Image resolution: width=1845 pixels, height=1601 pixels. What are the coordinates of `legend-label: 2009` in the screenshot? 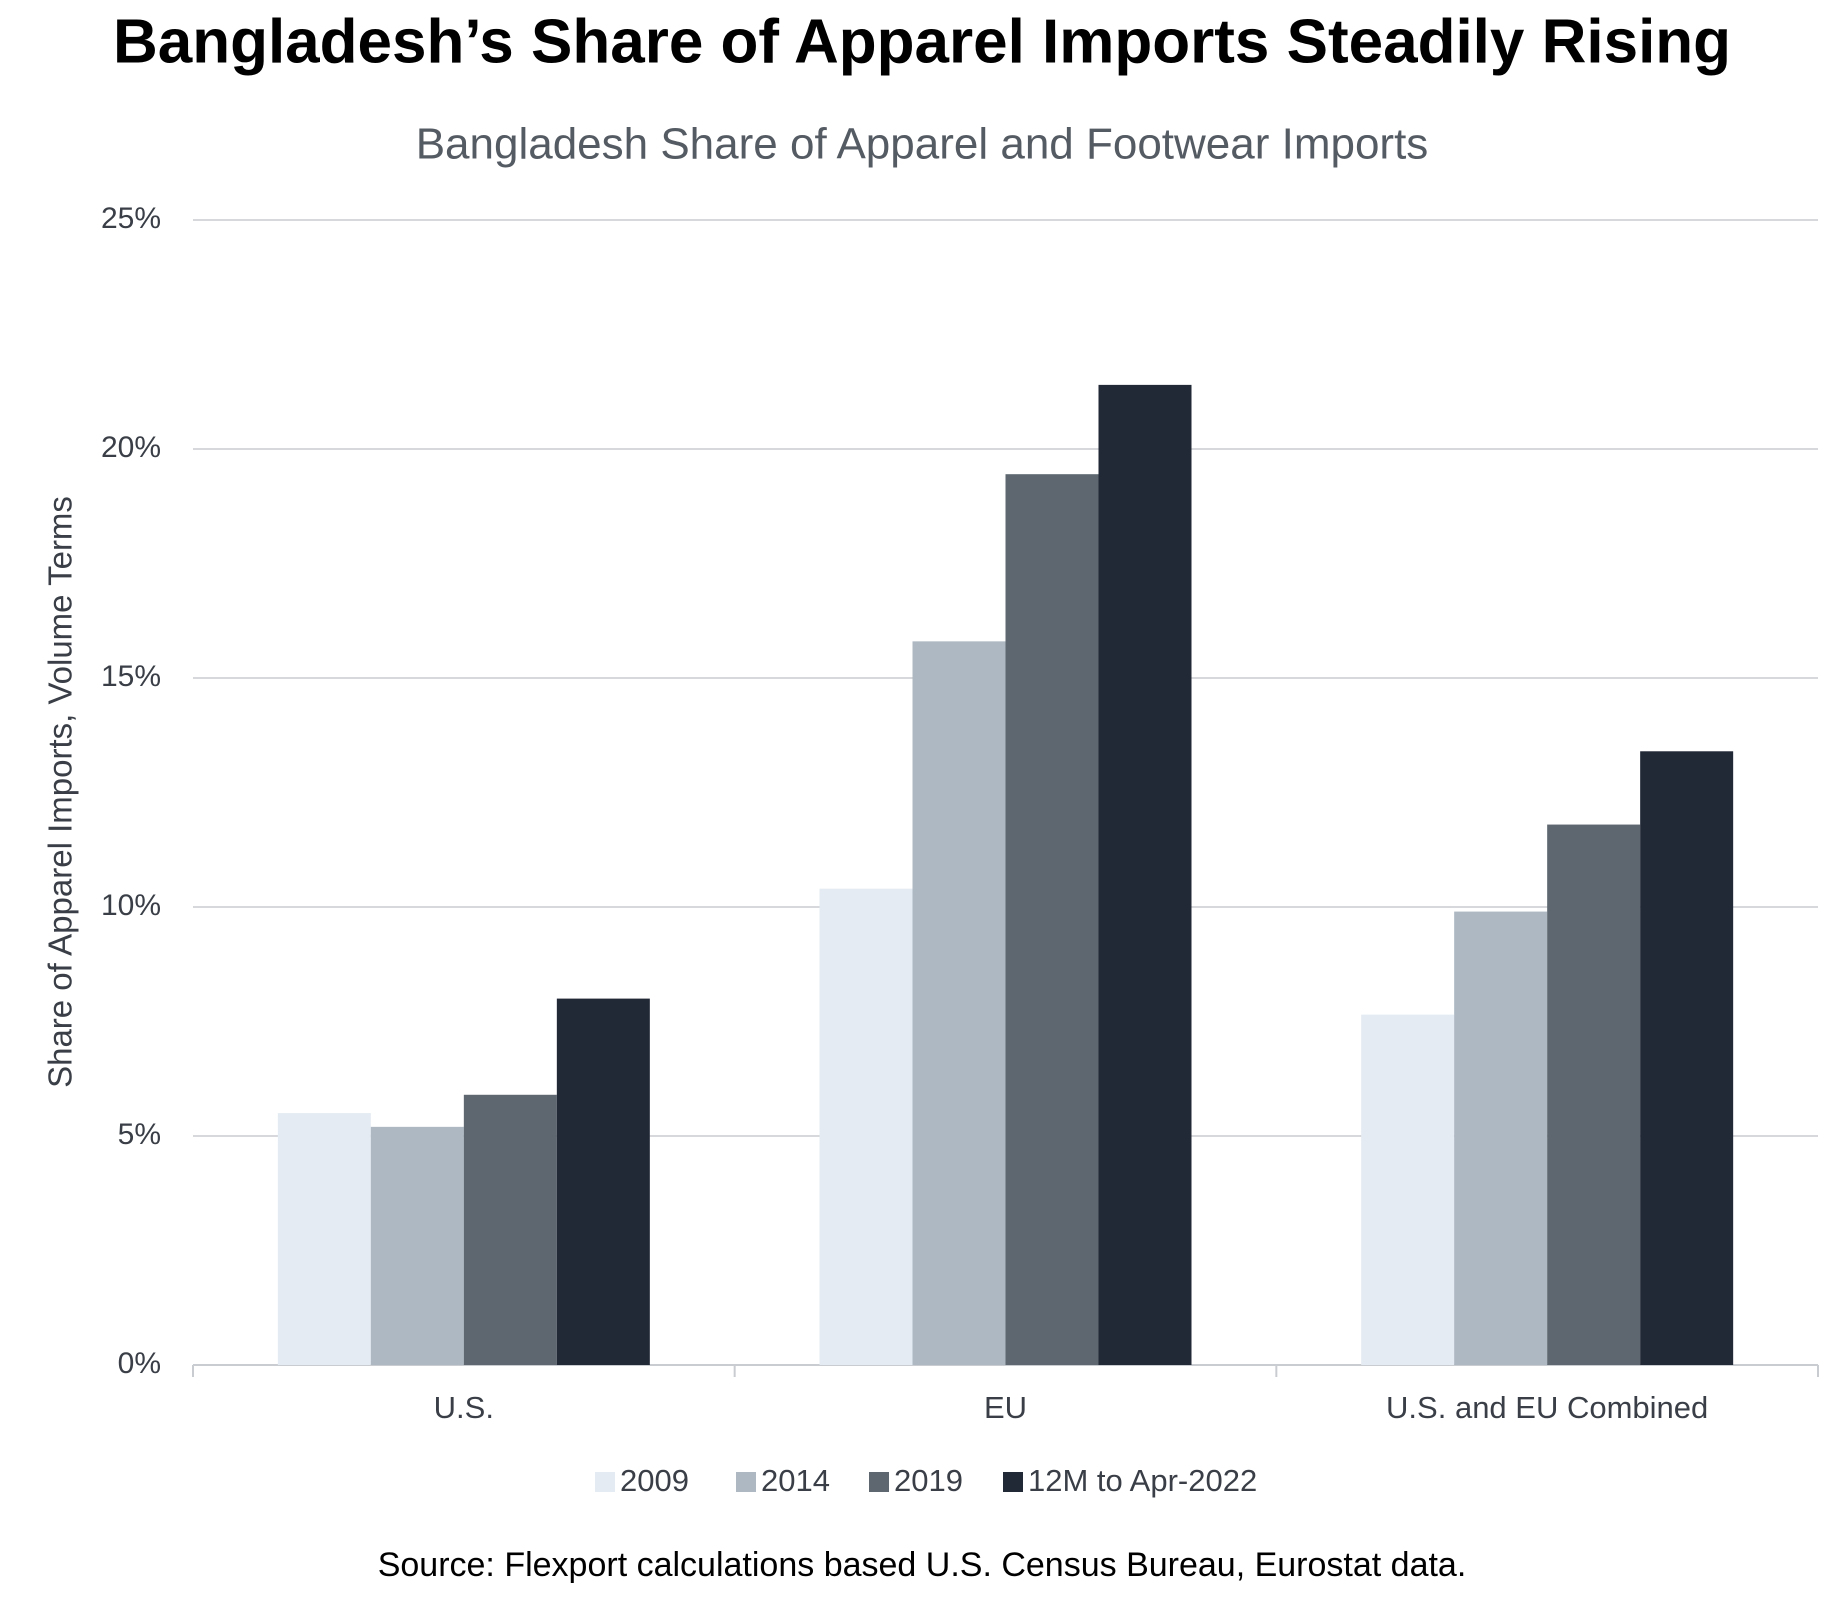 It's located at (654, 1480).